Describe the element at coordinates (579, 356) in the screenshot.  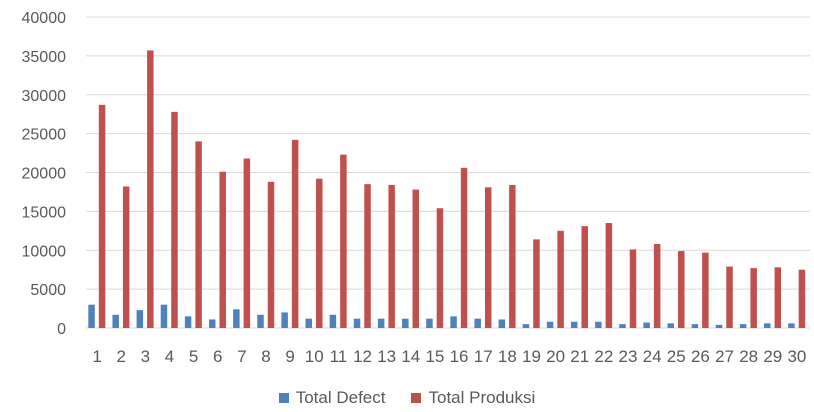
I see `x-tick-label: 21` at that location.